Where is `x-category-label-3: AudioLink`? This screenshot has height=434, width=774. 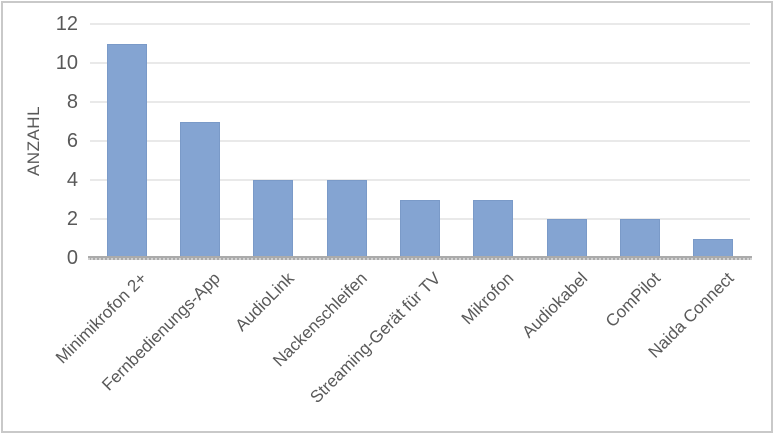 x-category-label-3: AudioLink is located at coordinates (264, 301).